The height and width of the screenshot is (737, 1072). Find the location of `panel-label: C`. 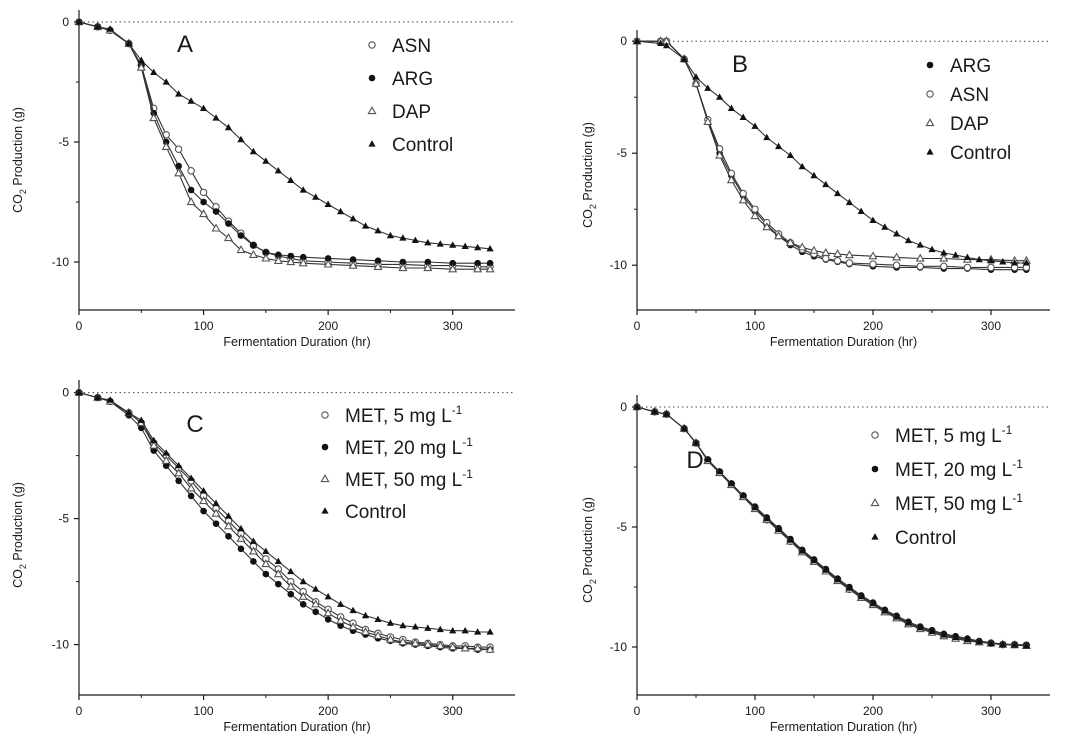

panel-label: C is located at coordinates (194, 424).